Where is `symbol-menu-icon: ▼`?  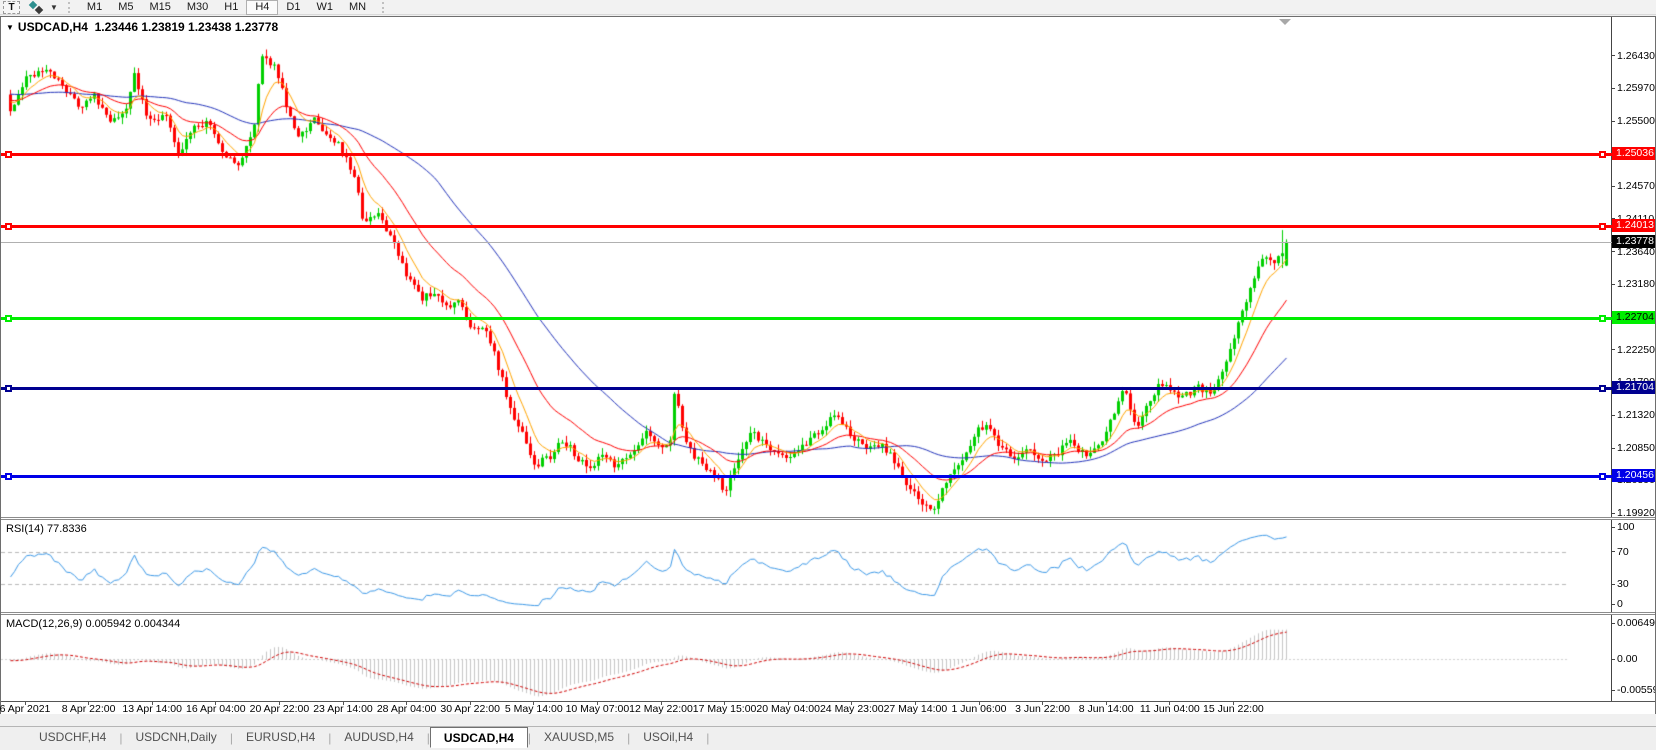 symbol-menu-icon: ▼ is located at coordinates (10, 27).